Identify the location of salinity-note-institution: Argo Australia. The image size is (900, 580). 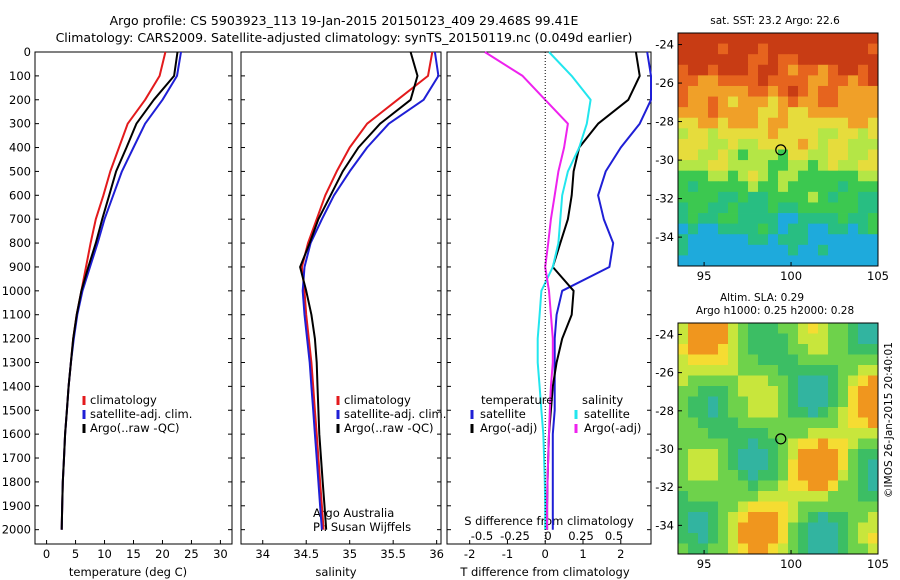
(353, 513).